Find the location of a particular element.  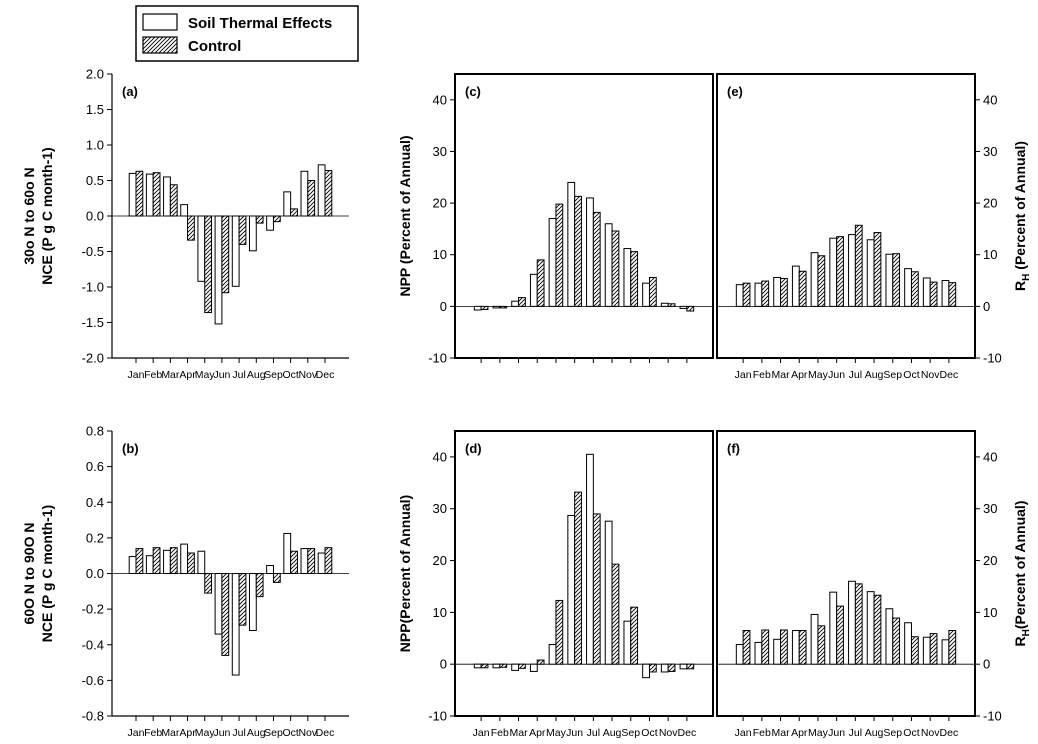

panel-e-bar-control-mar is located at coordinates (784, 292).